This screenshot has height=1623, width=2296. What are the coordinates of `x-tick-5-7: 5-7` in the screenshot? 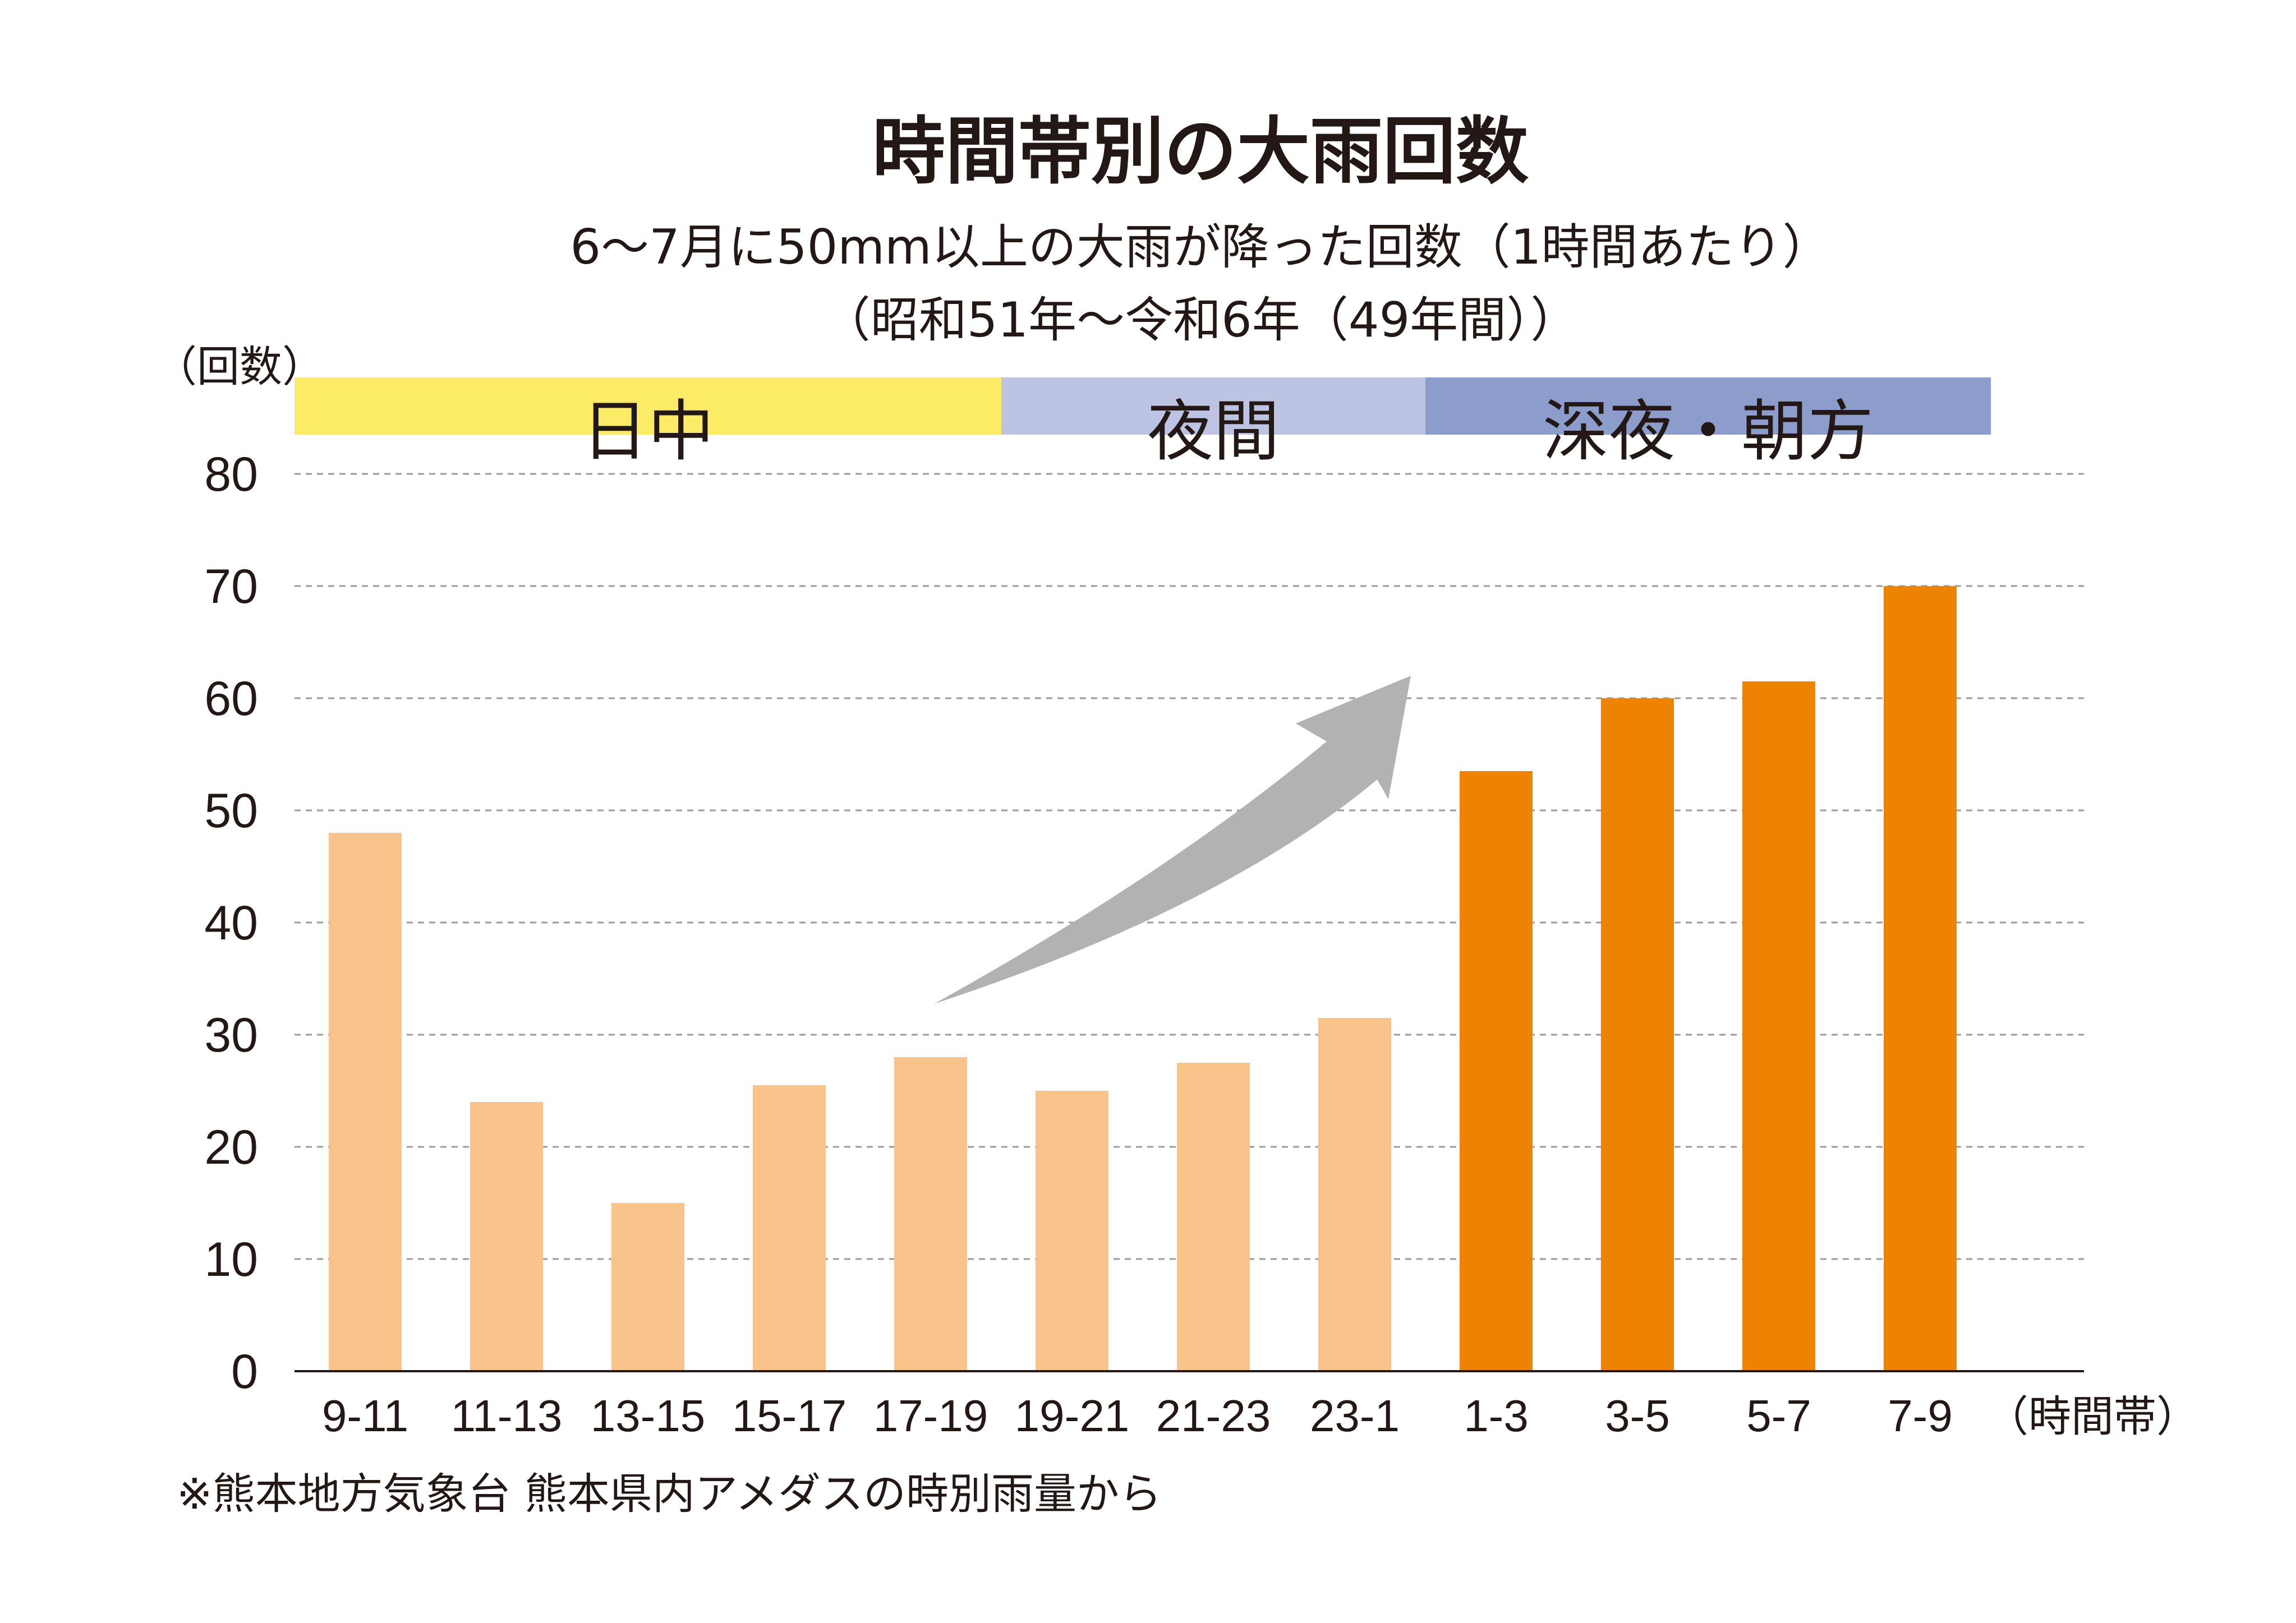 It's located at (1778, 1416).